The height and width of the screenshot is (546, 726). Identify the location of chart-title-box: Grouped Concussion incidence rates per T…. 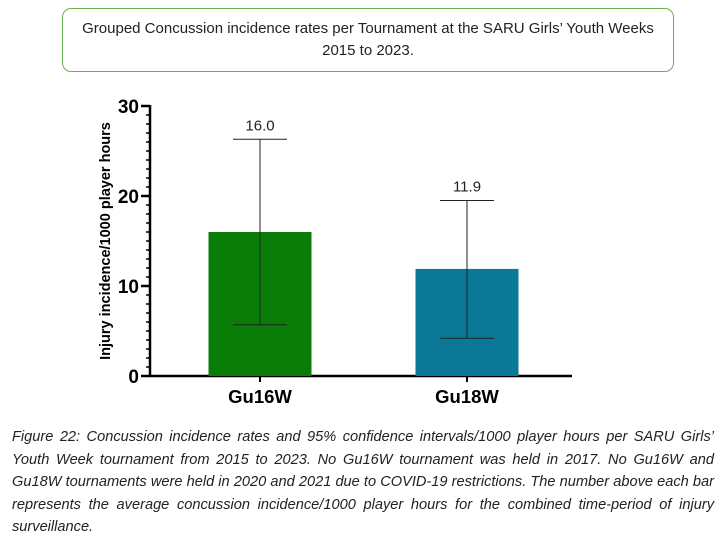
(368, 40).